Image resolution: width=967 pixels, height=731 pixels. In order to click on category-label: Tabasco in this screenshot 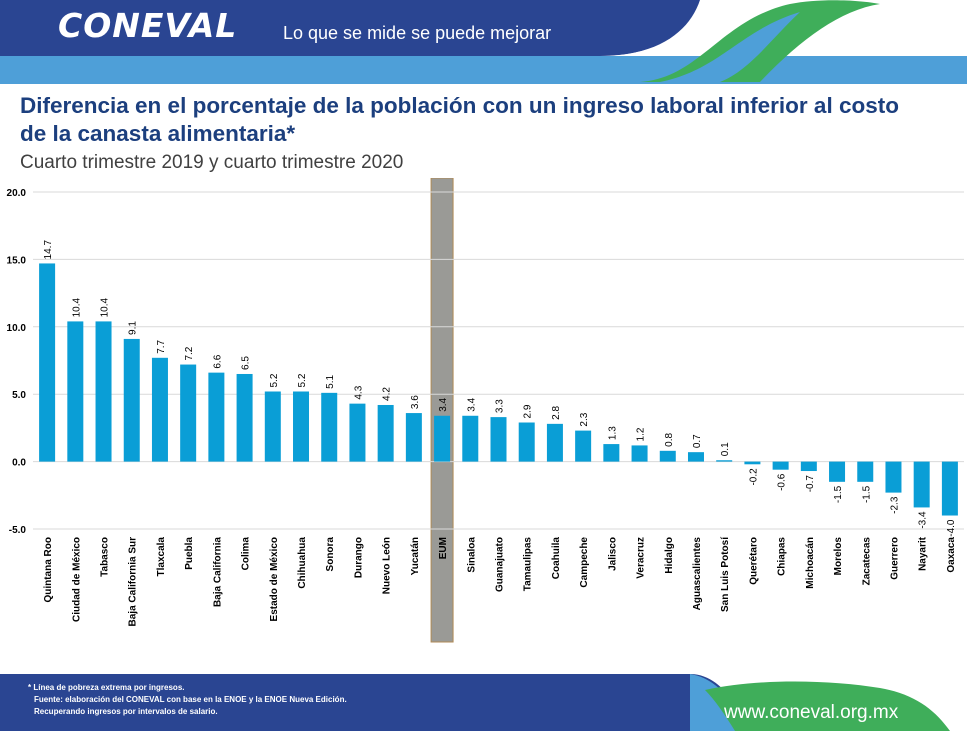, I will do `click(105, 557)`.